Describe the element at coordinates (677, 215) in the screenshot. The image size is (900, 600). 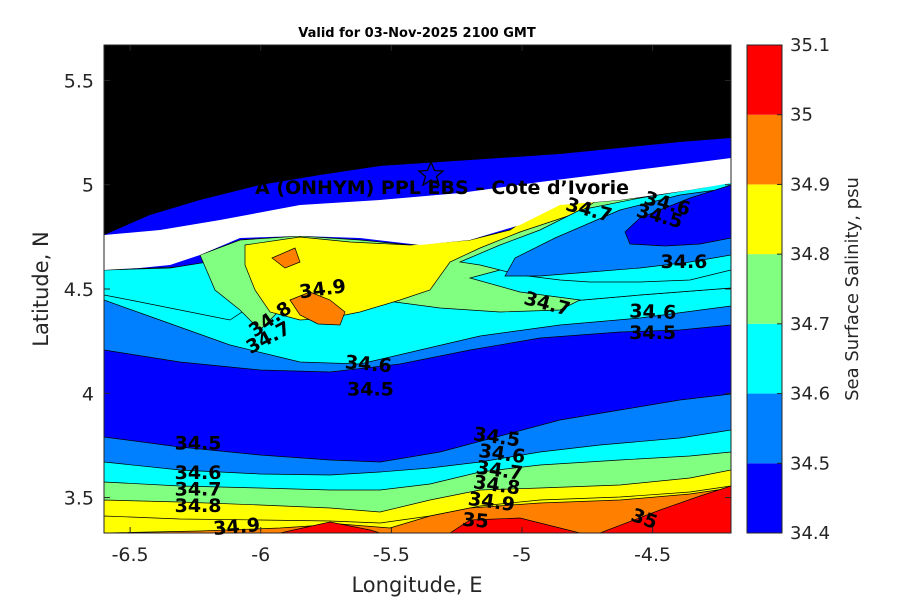
I see `contour-fill-east-low` at that location.